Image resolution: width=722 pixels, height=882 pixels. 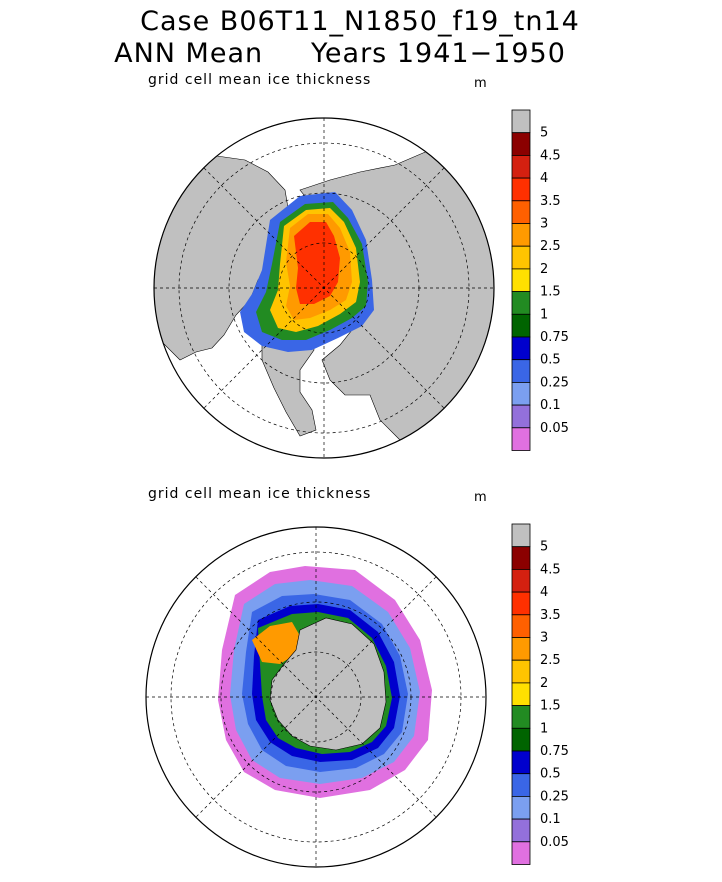 I want to click on sh-colorbar-label: 5, so click(x=544, y=547).